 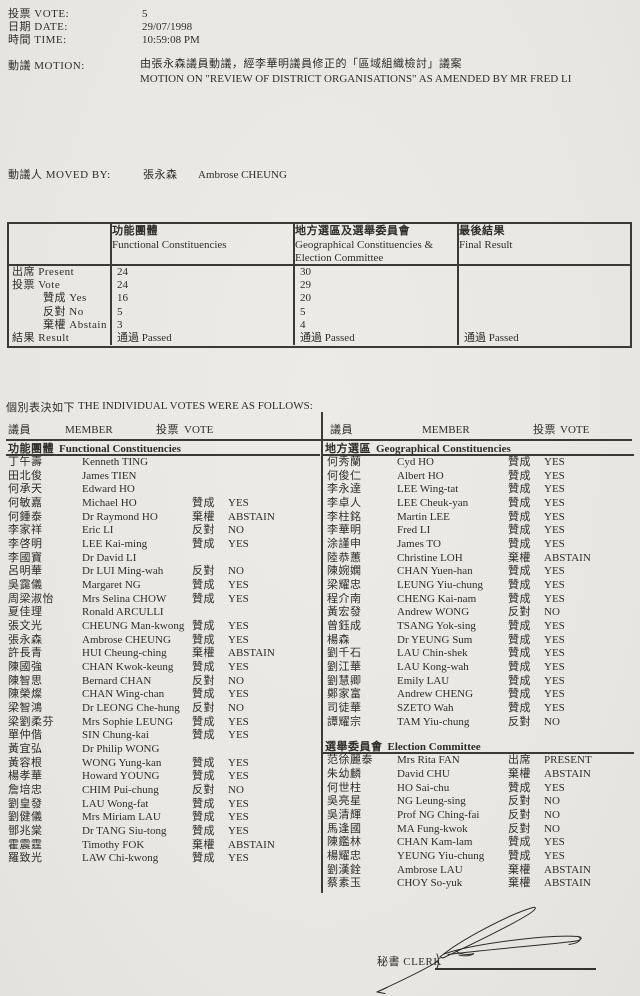 I want to click on member-name-en: HUI Cheung-ching, so click(x=124, y=653).